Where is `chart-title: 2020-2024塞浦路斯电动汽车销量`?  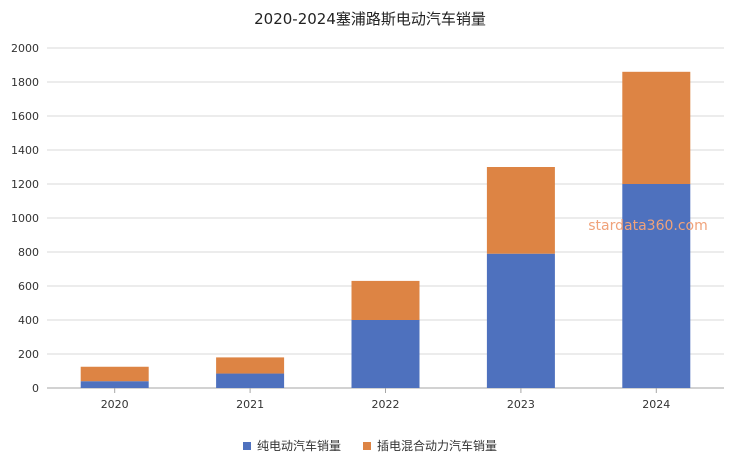
chart-title: 2020-2024塞浦路斯电动汽车销量 is located at coordinates (370, 19).